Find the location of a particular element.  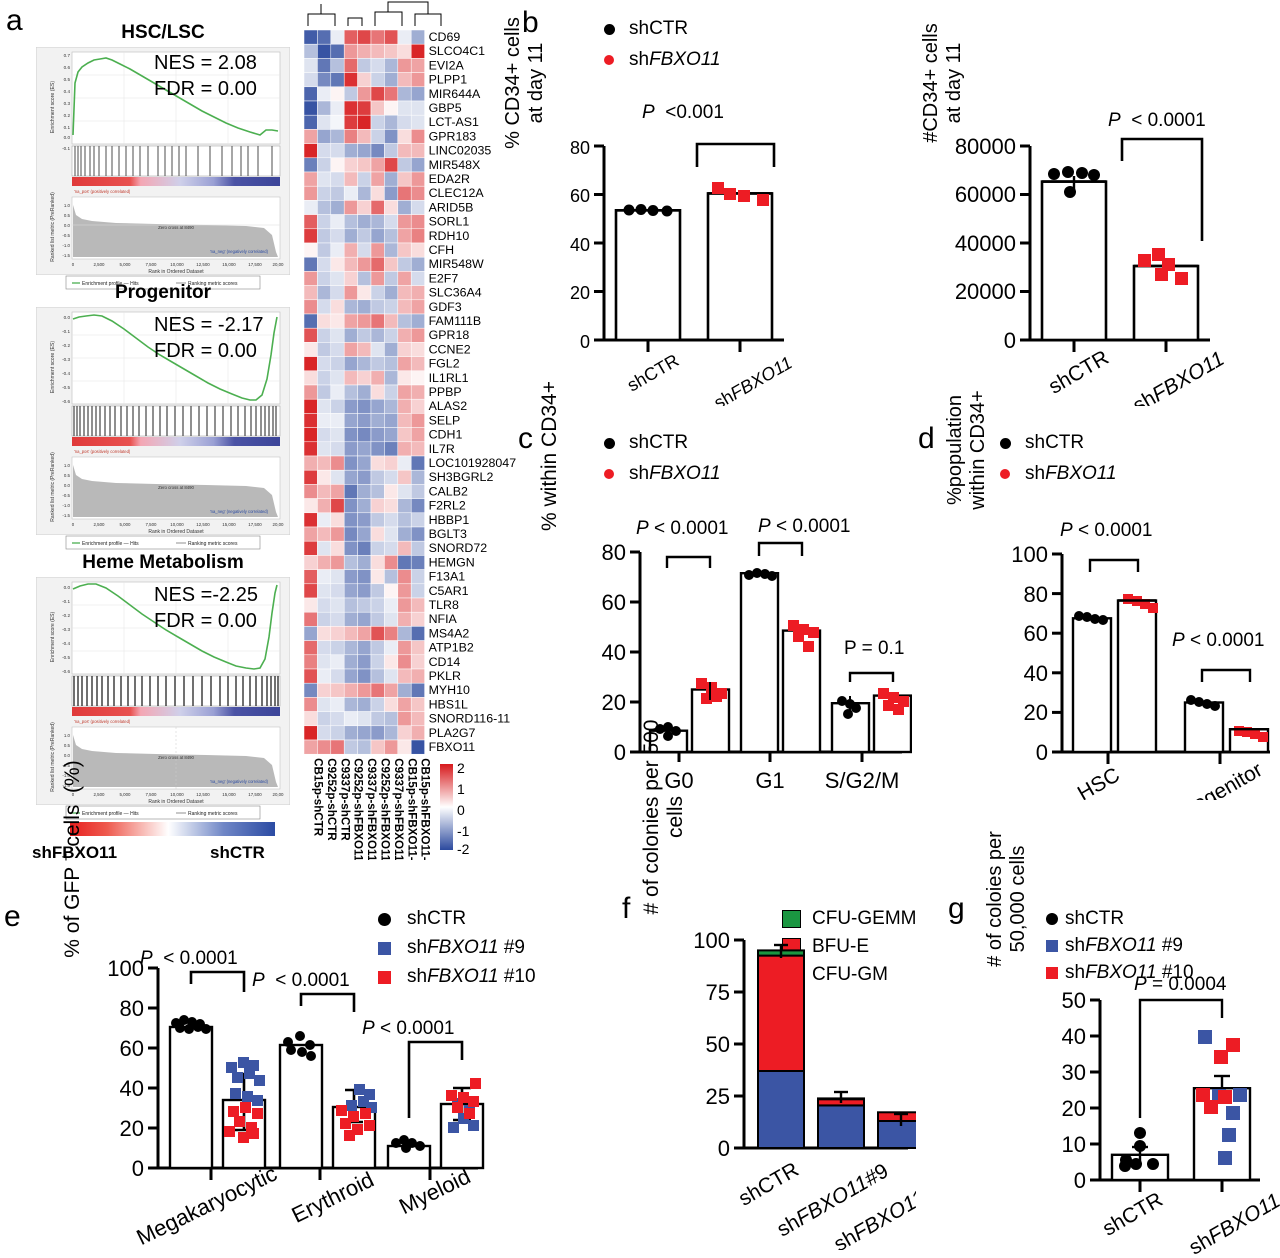

svg-text: -0.2 is located at coordinates (66, 345).